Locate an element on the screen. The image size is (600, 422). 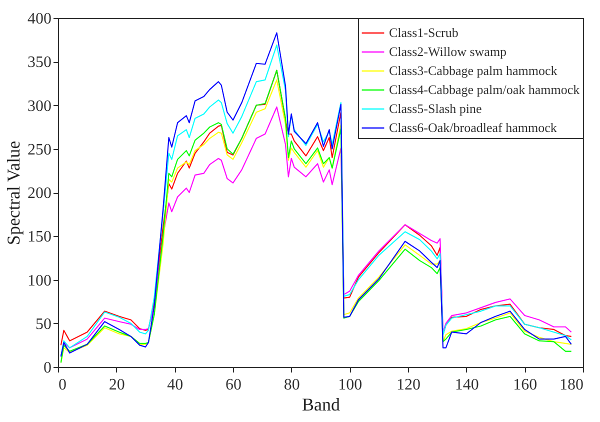
x-tick-label: 60 is located at coordinates (234, 385).